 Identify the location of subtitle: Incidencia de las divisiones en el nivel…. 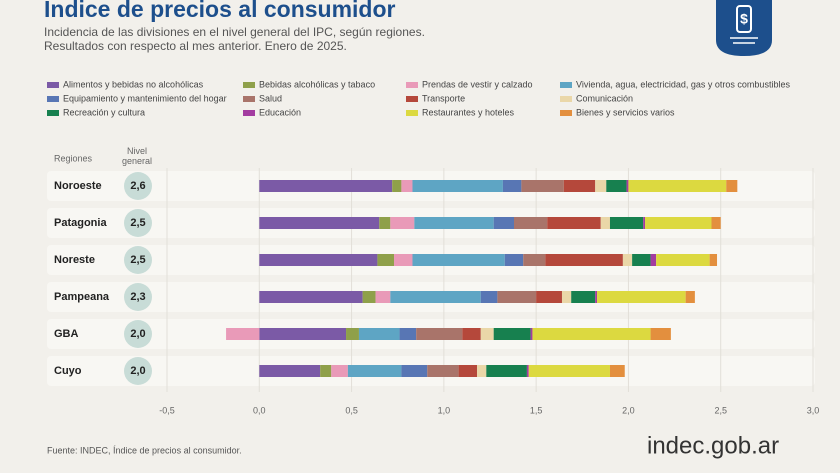
(234, 32).